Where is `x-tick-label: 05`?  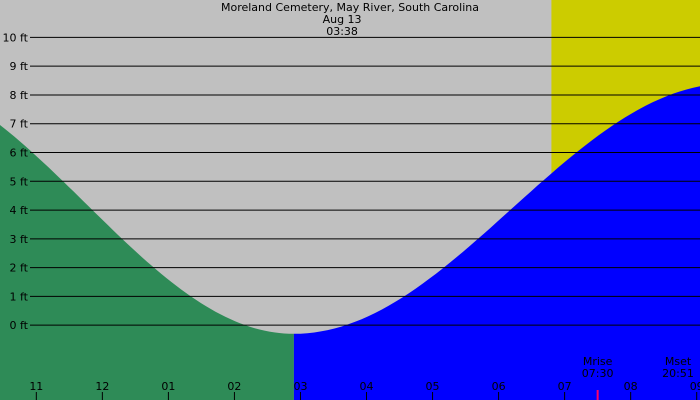 x-tick-label: 05 is located at coordinates (433, 386).